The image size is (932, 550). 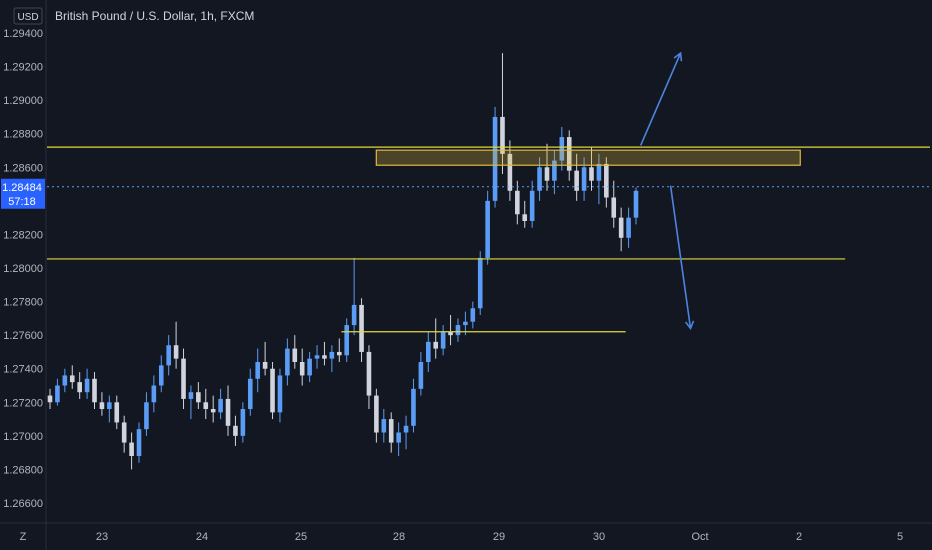 What do you see at coordinates (588, 157) in the screenshot?
I see `resistance-zone-rectangle` at bounding box center [588, 157].